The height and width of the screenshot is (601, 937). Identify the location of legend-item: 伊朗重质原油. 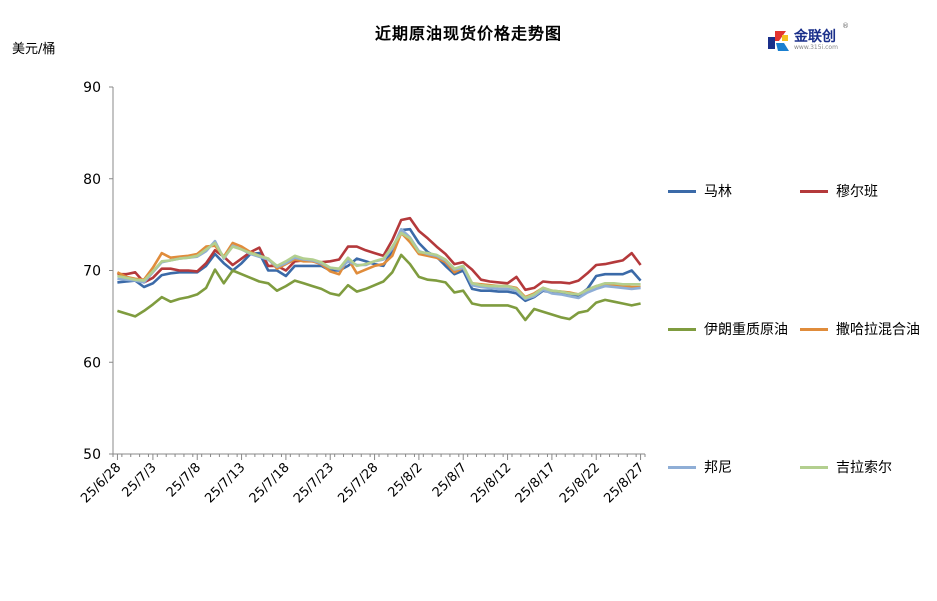
(728, 329).